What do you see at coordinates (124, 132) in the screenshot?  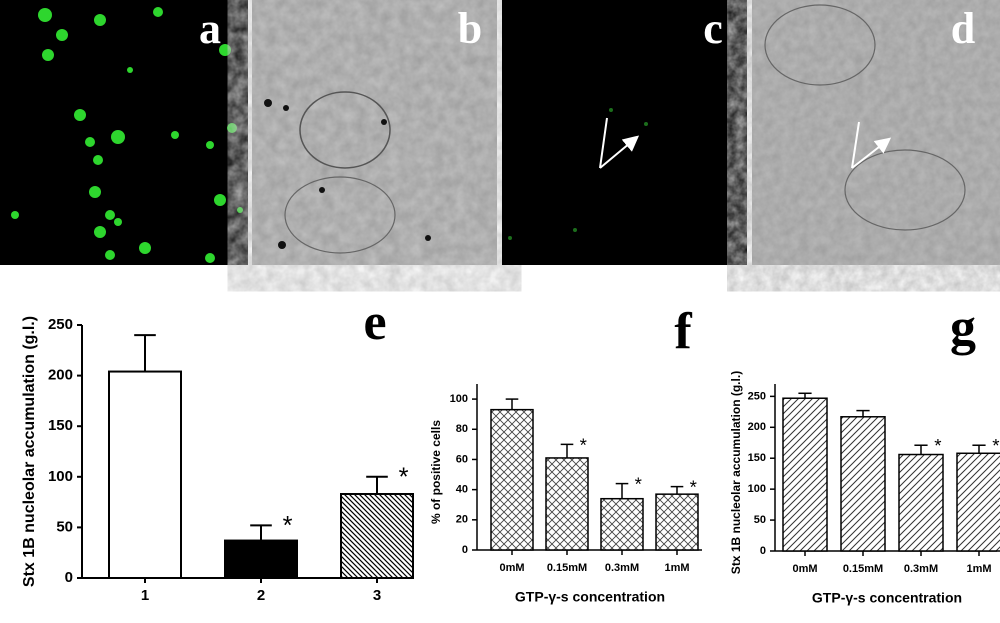 I see `micrograph-a: a` at bounding box center [124, 132].